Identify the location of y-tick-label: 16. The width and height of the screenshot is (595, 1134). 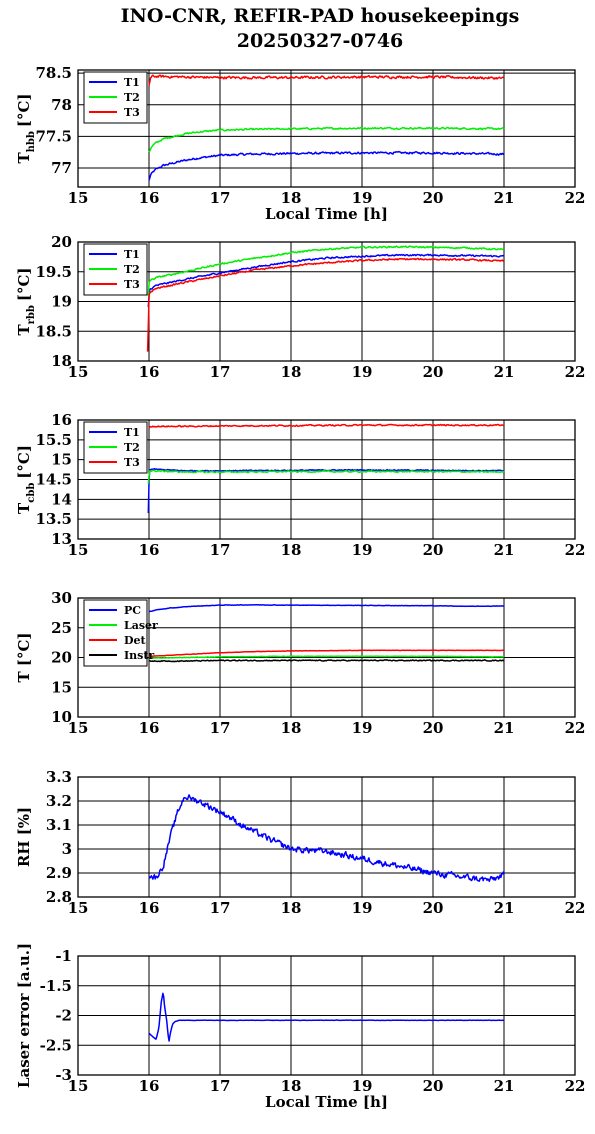
(61, 420).